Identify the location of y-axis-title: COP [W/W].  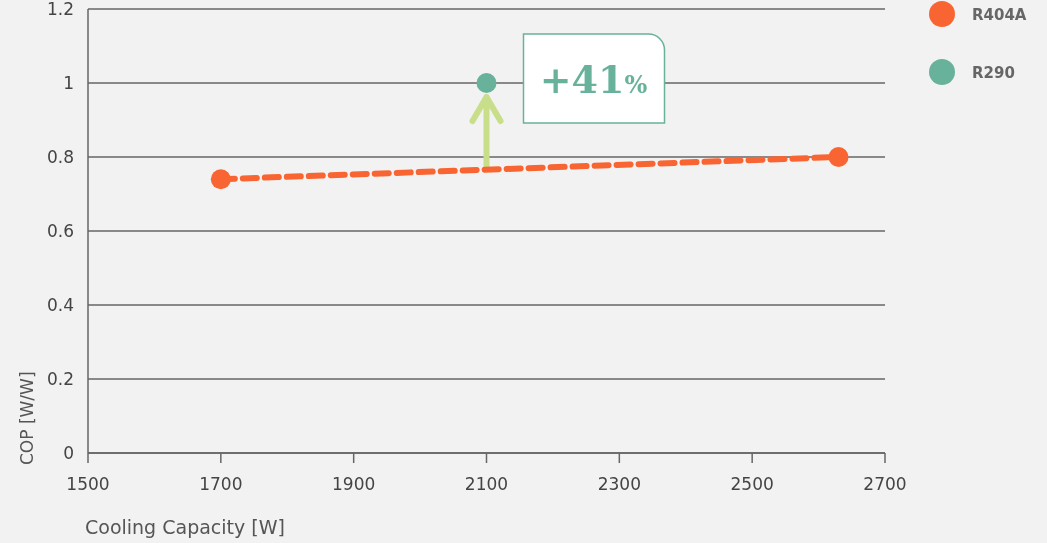
(27, 418).